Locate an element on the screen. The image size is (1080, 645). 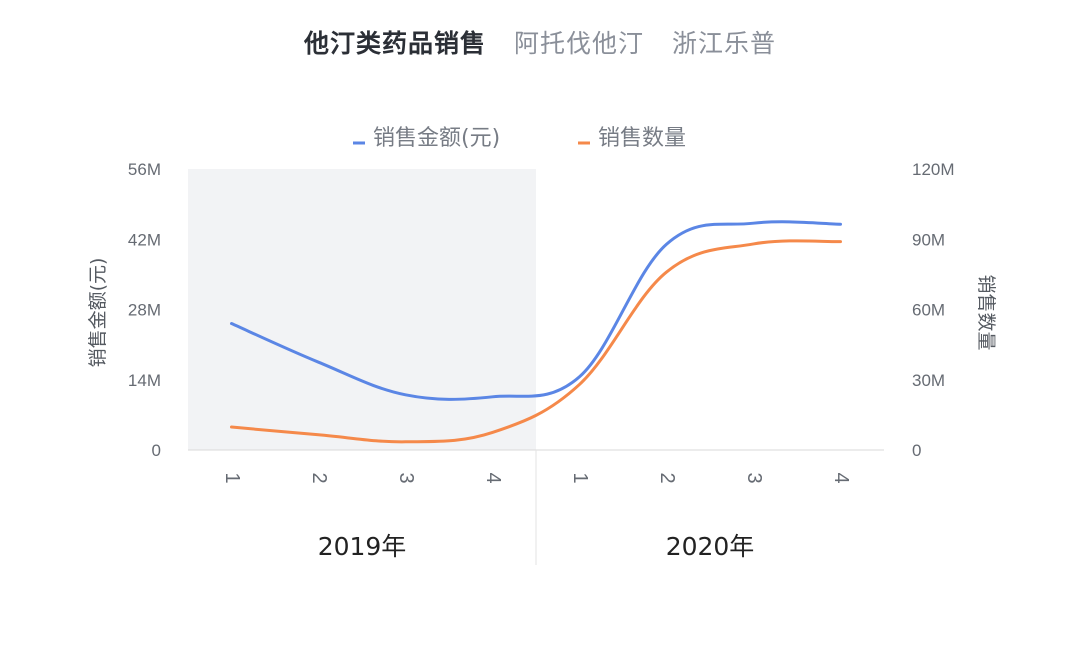
highlight-region is located at coordinates (362, 309).